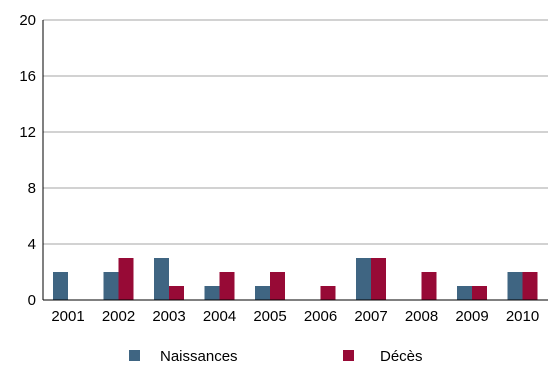 The height and width of the screenshot is (365, 553). What do you see at coordinates (277, 286) in the screenshot?
I see `bar-series-2-2005` at bounding box center [277, 286].